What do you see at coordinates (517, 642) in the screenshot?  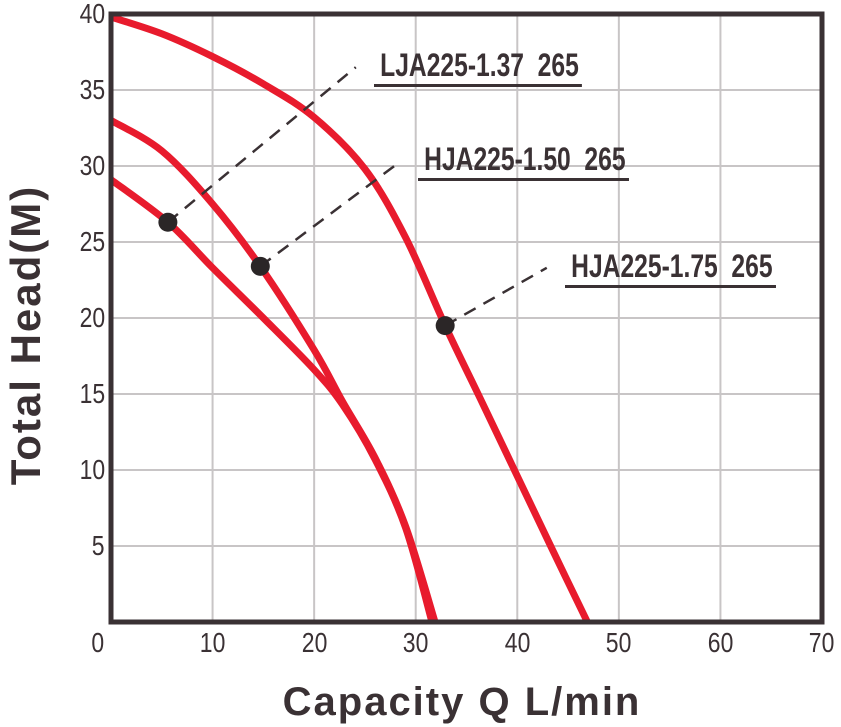 I see `x-tick-label: 40` at bounding box center [517, 642].